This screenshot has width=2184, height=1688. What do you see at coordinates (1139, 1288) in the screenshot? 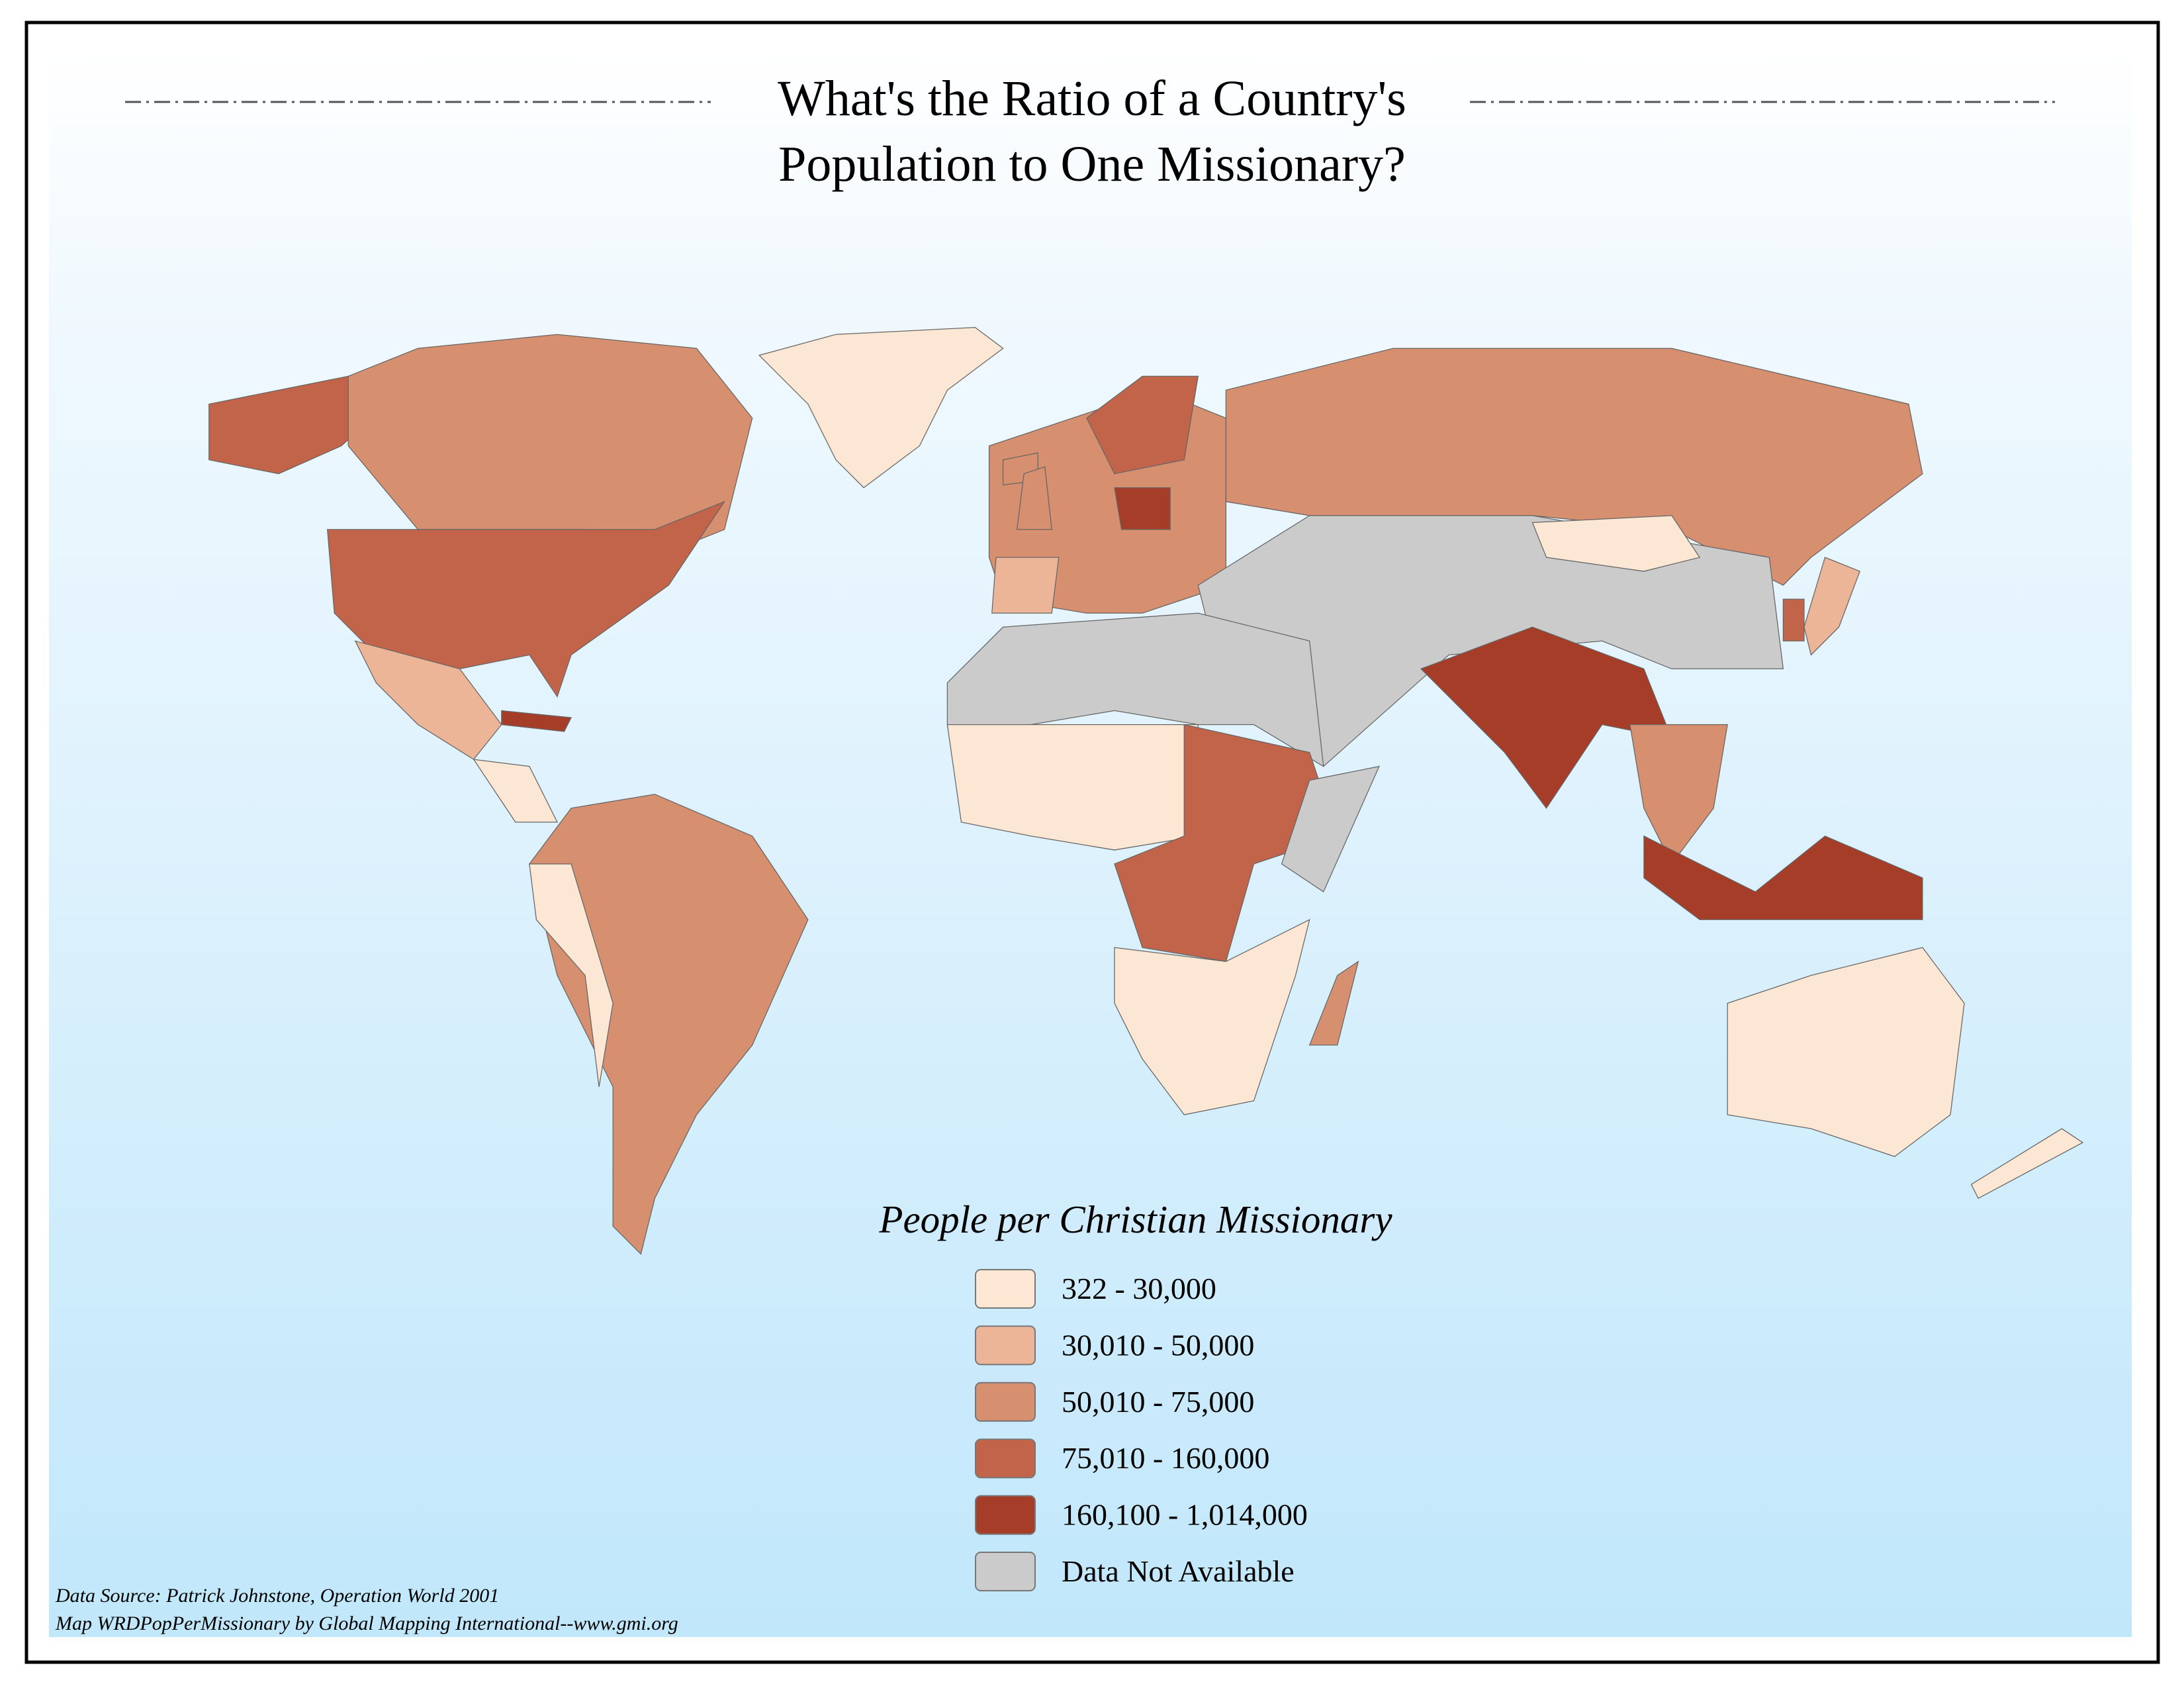
I see `legend-label: 322 - 30,000` at bounding box center [1139, 1288].